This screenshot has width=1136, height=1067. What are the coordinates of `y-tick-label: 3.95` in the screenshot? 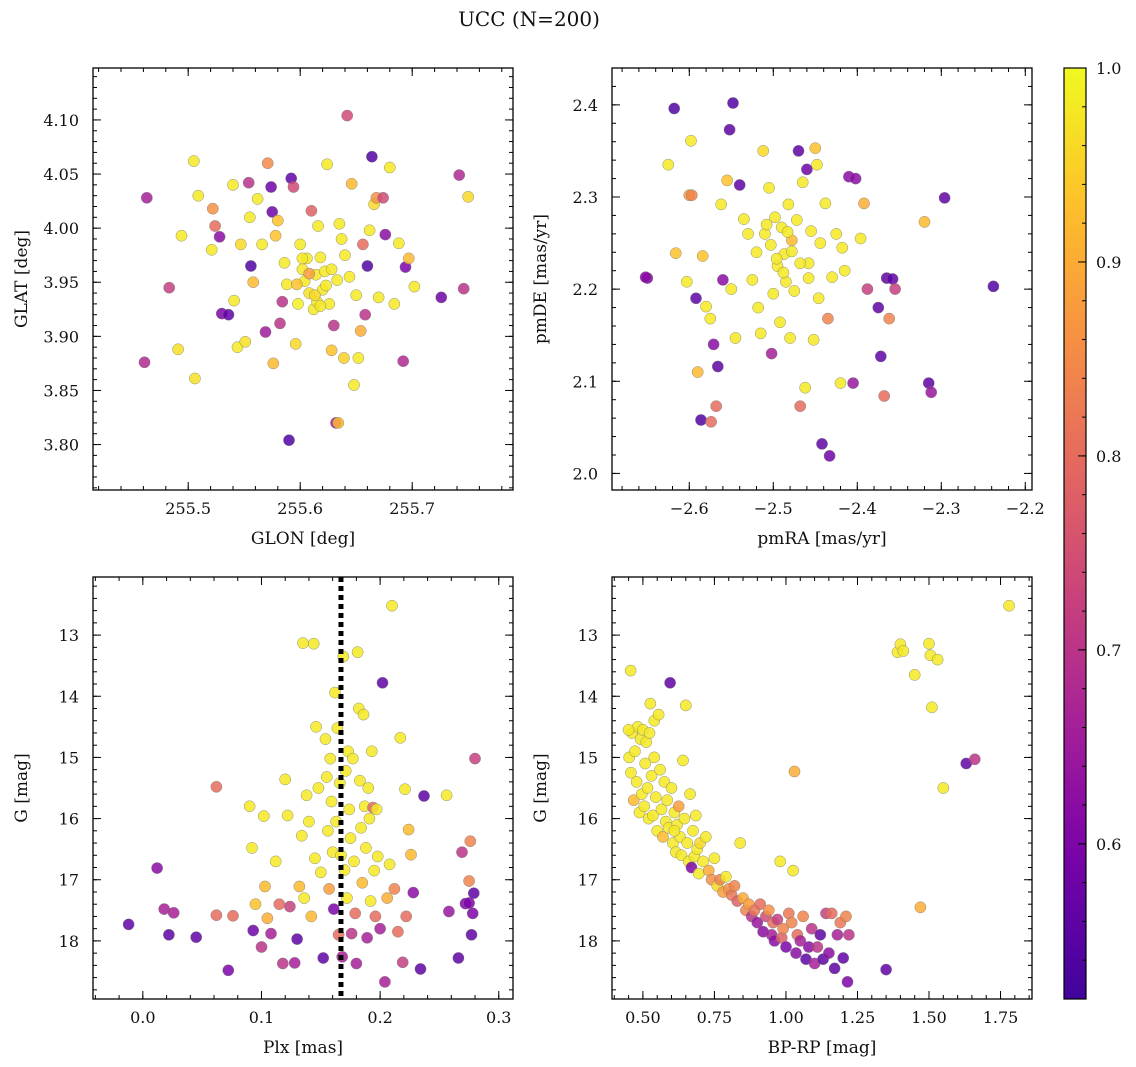 It's located at (61, 282).